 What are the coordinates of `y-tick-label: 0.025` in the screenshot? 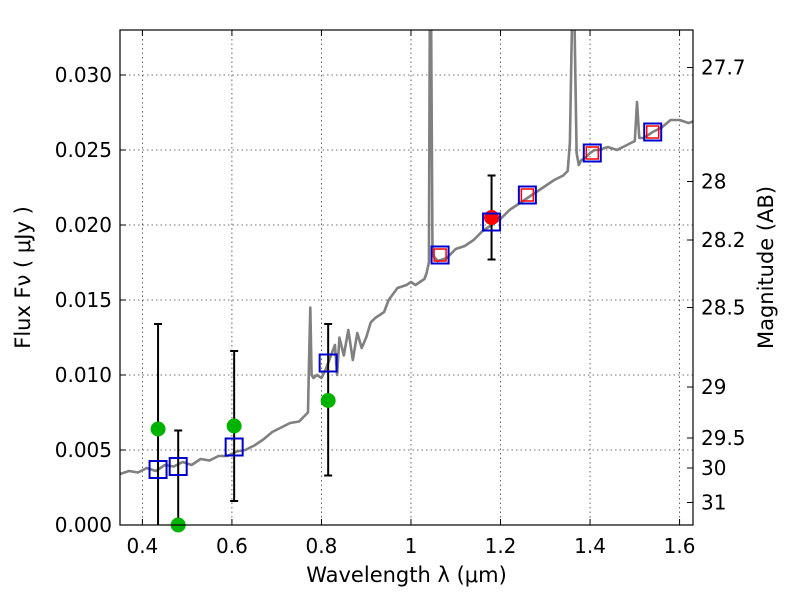 It's located at (83, 150).